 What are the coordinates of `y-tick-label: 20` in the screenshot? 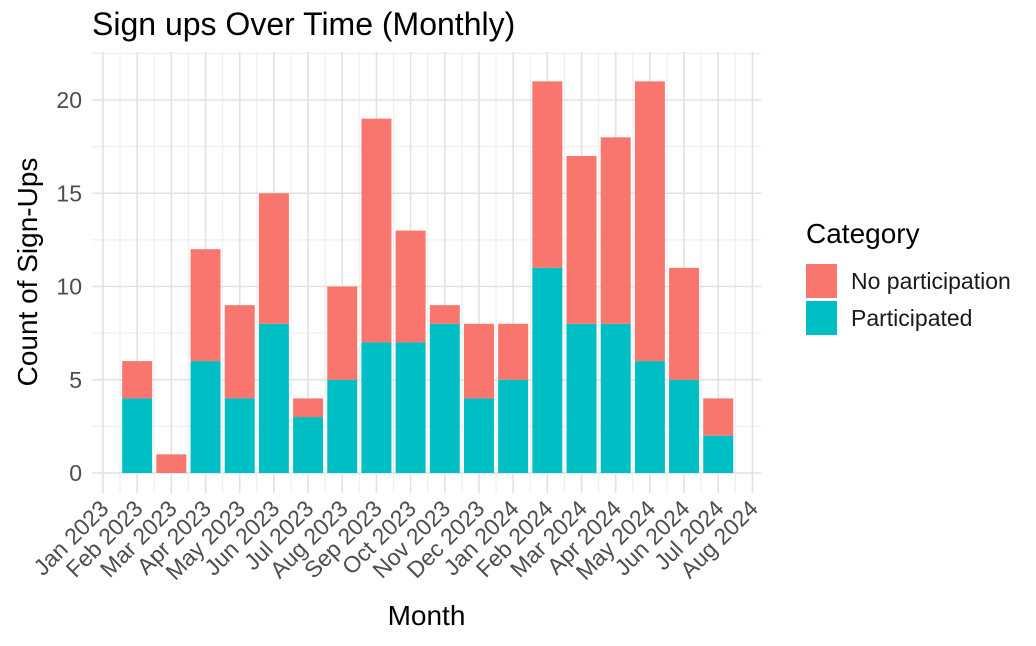 It's located at (69, 100).